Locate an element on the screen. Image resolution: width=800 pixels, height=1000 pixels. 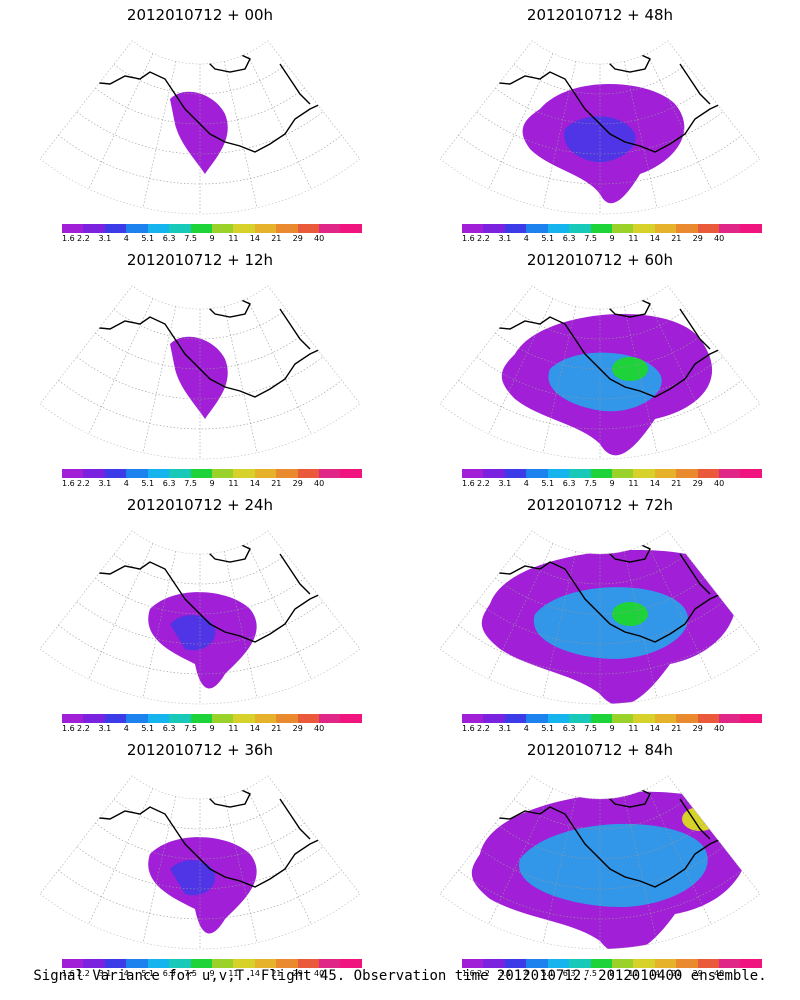
variance-field is located at coordinates (199, 132).